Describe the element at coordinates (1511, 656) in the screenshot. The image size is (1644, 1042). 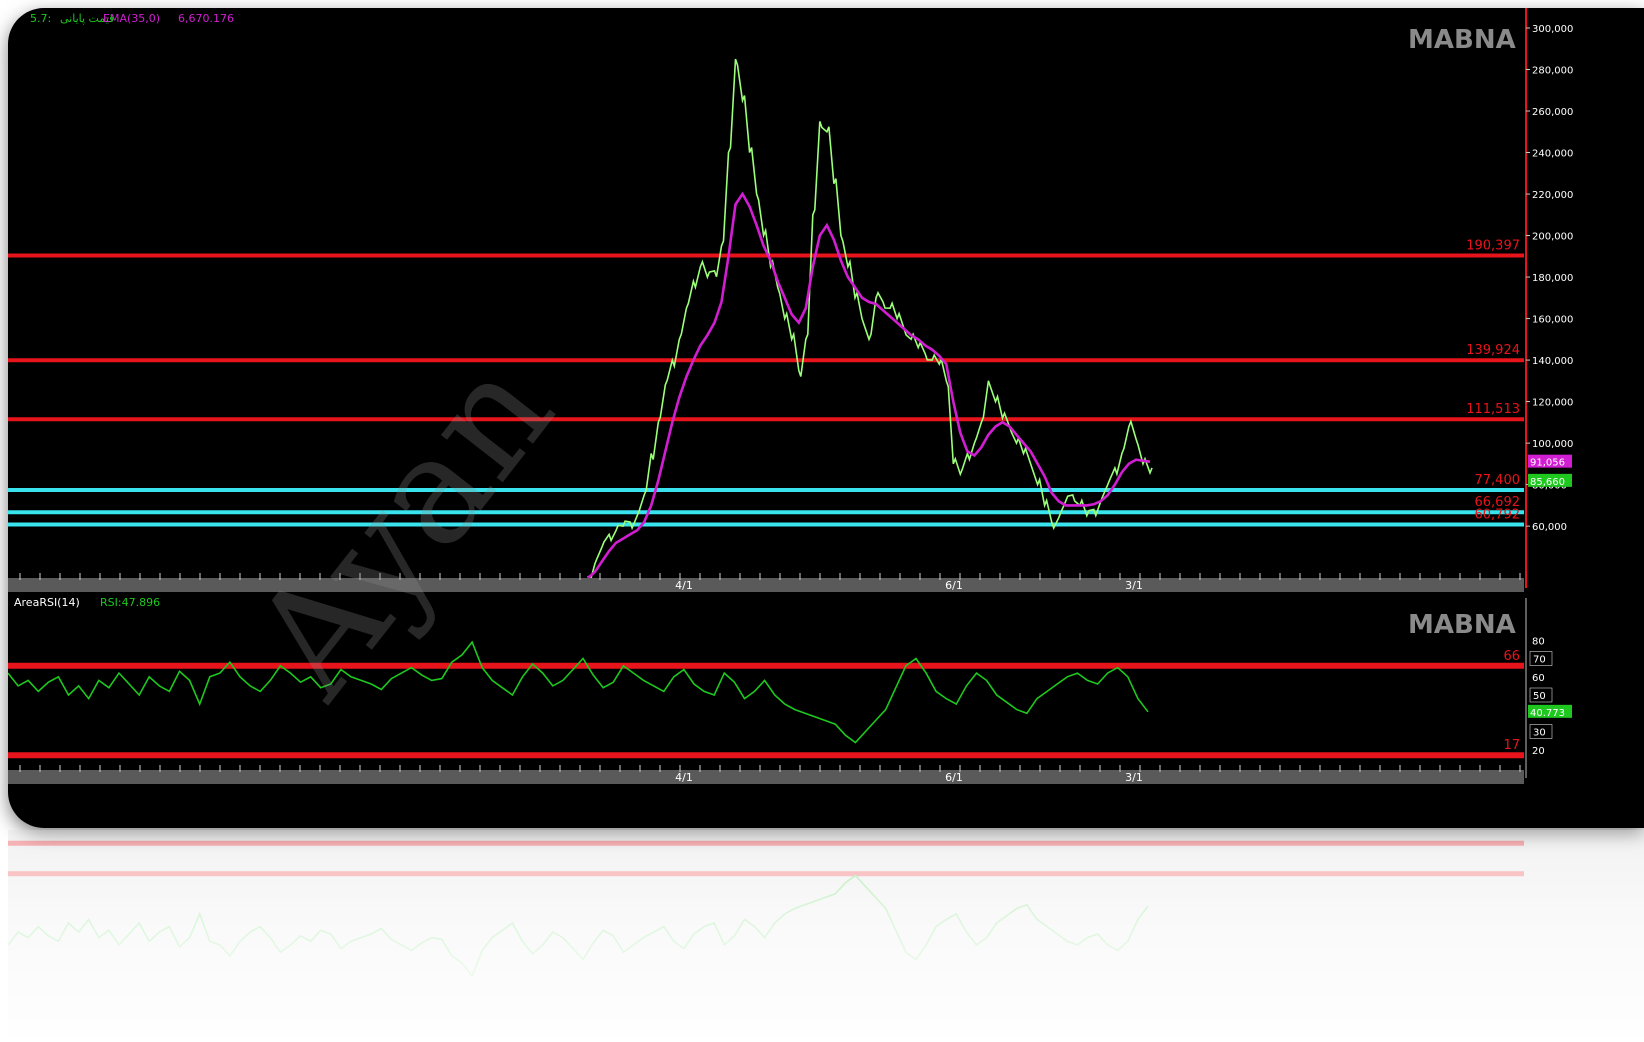
I see `rsi-level-label: 66` at that location.